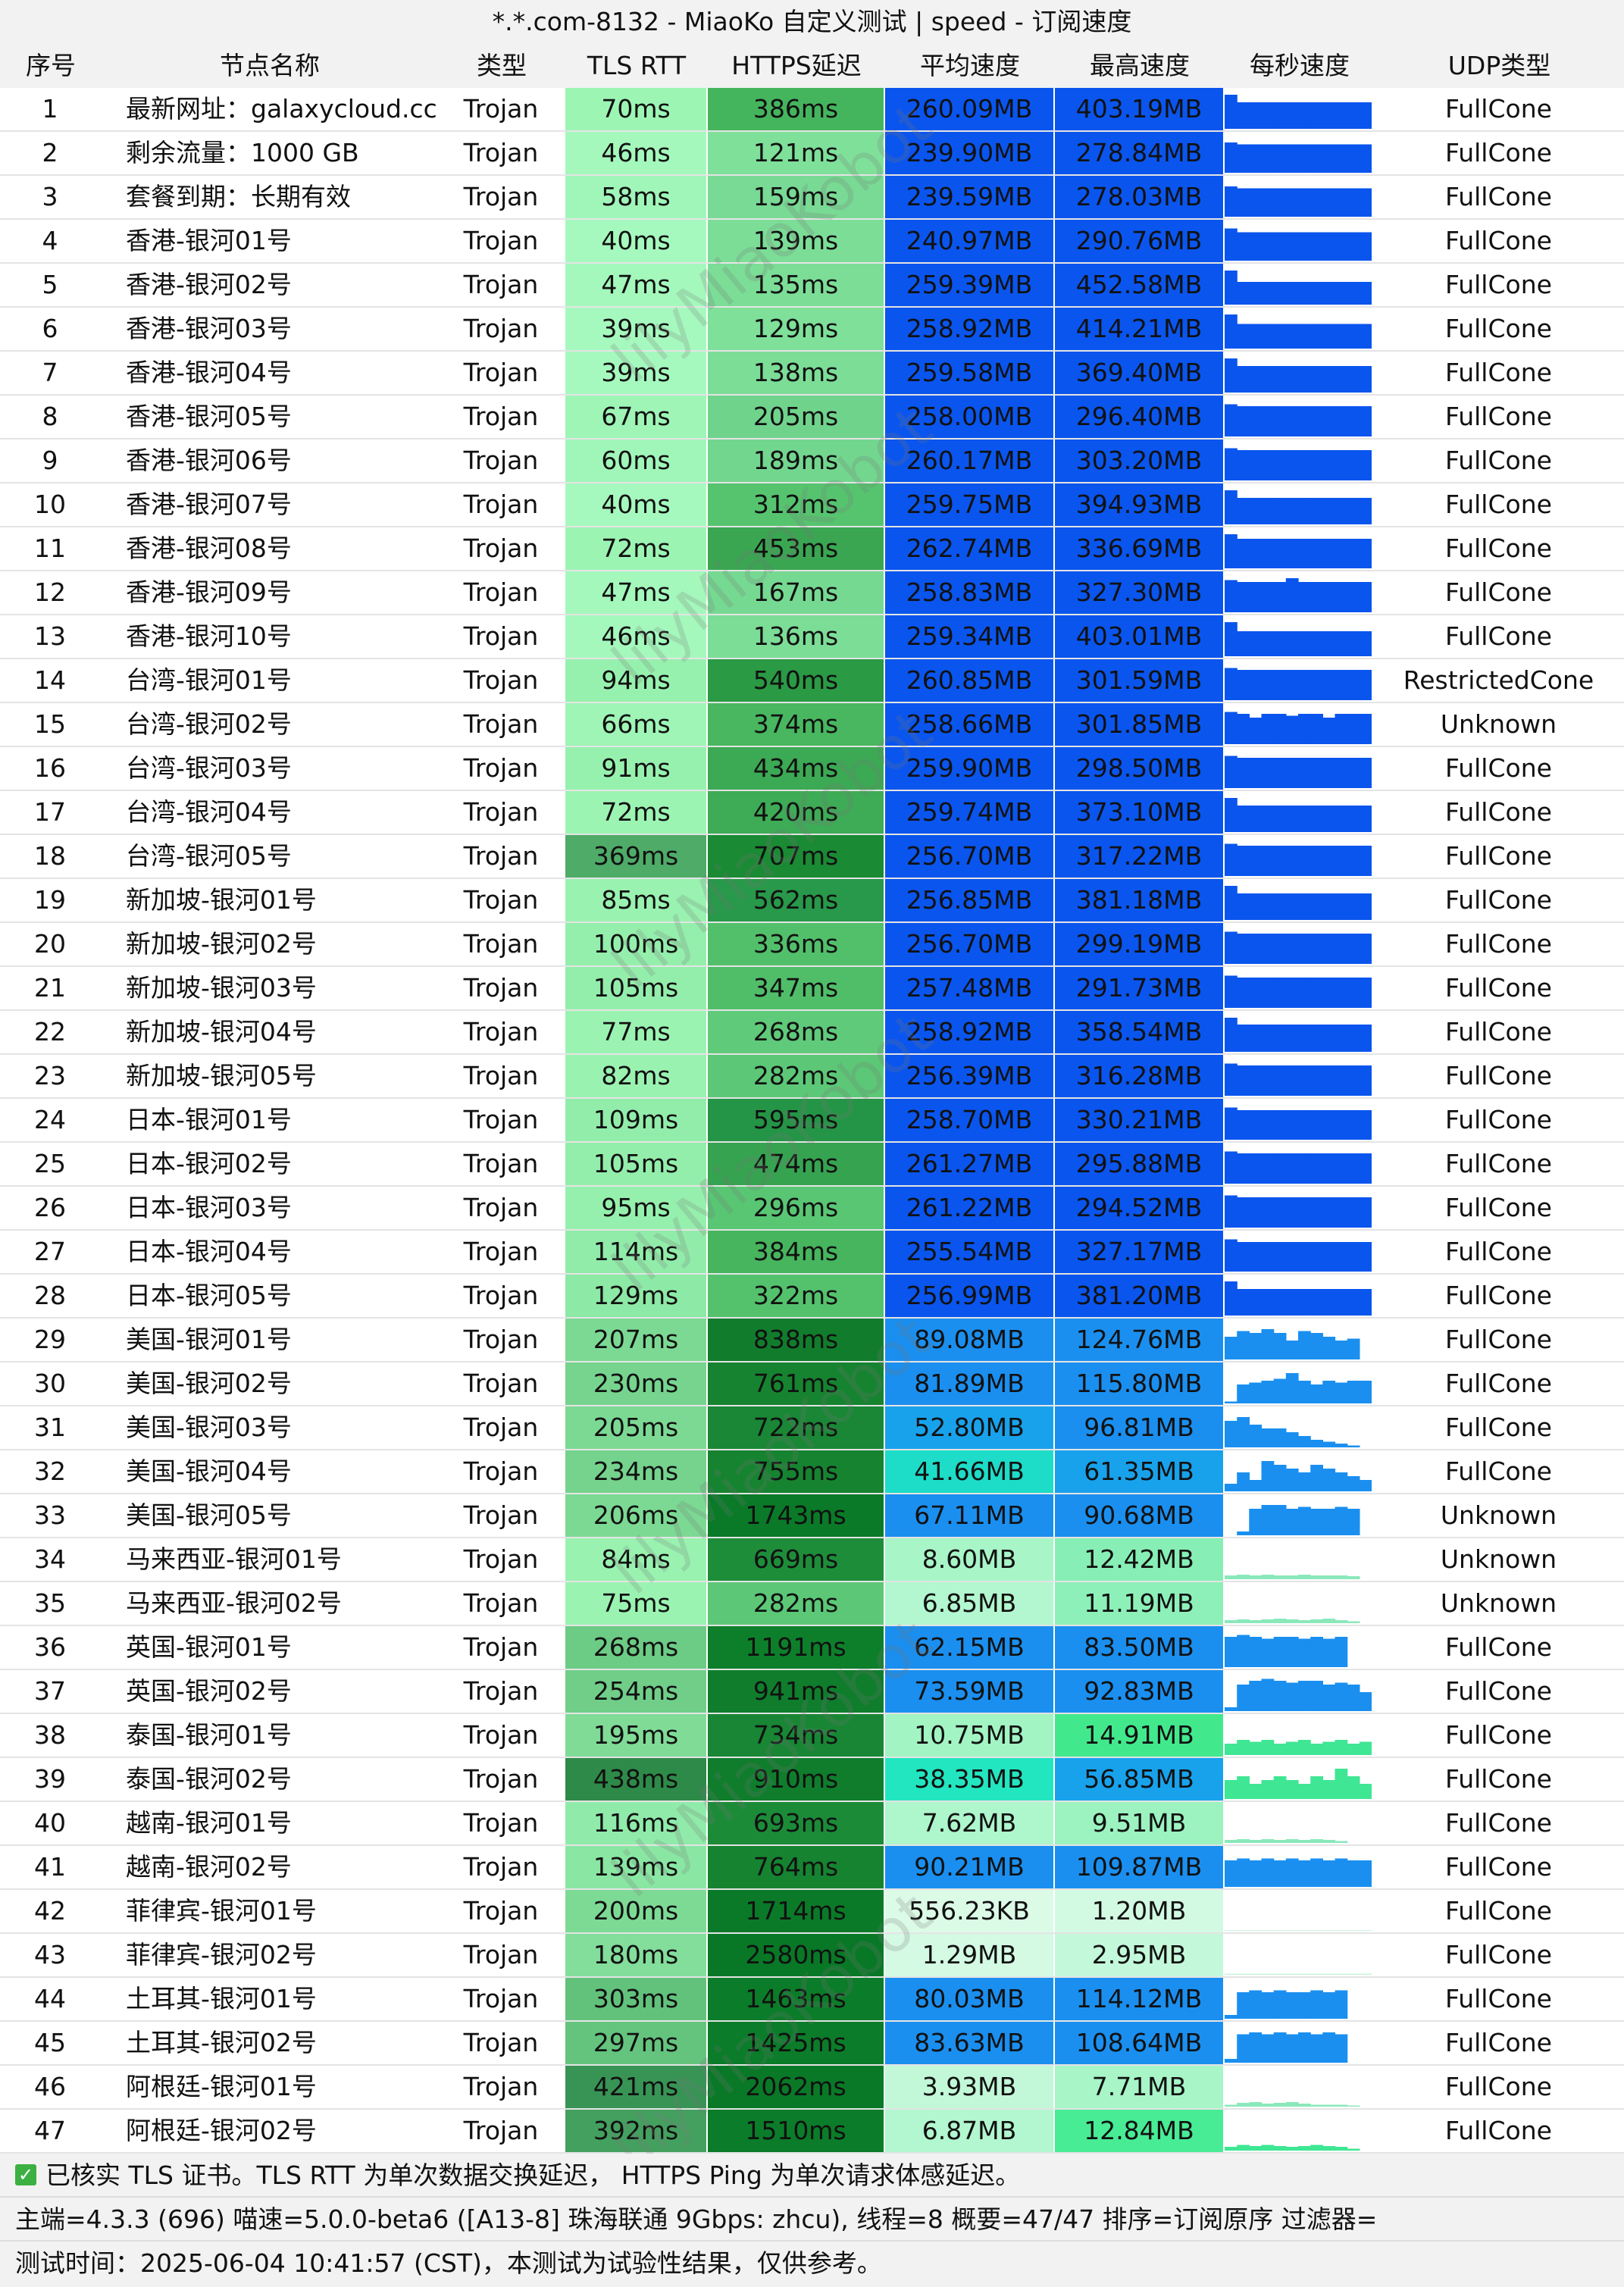 This screenshot has width=1624, height=2287. I want to click on col-tls-rtt-cell: 72ms, so click(636, 812).